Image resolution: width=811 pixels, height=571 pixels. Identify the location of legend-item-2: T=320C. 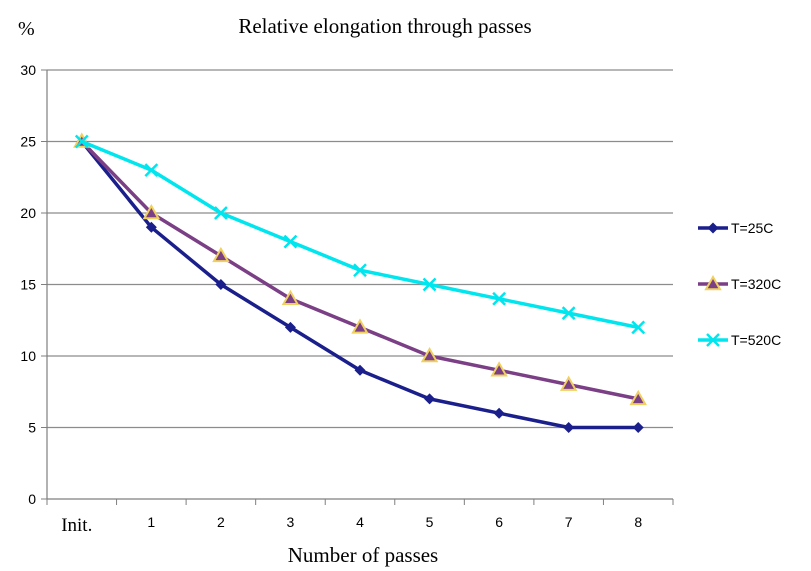
(739, 283).